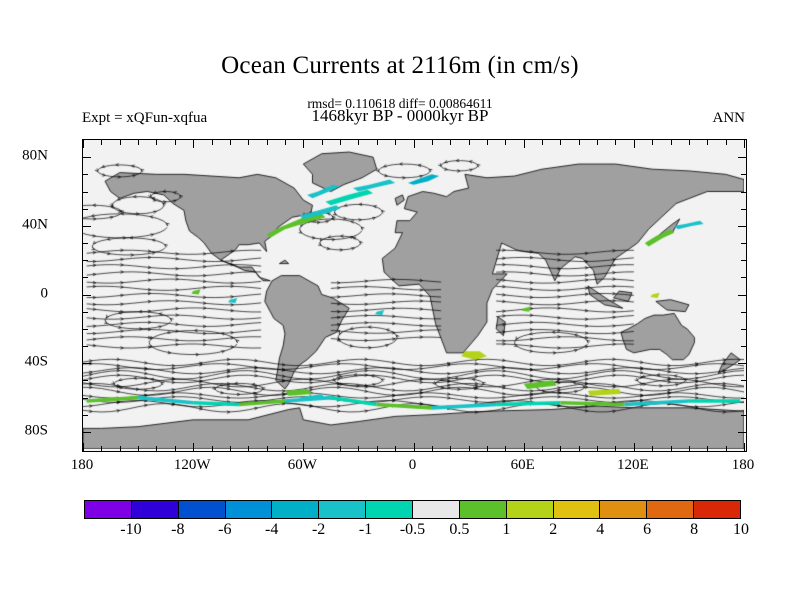 This screenshot has height=600, width=800. Describe the element at coordinates (131, 529) in the screenshot. I see `colorbar-tick-label: -10` at that location.